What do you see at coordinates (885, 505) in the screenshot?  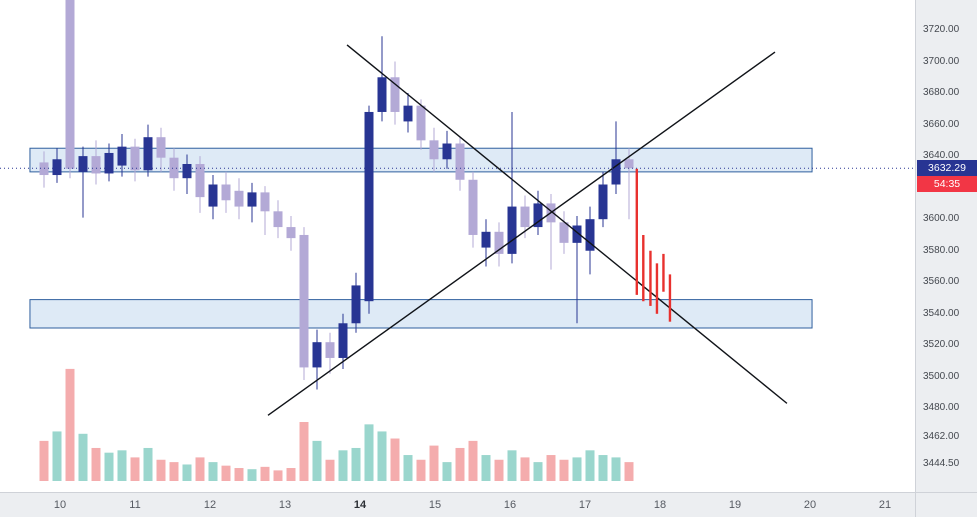 I see `time-tick-label: 21` at bounding box center [885, 505].